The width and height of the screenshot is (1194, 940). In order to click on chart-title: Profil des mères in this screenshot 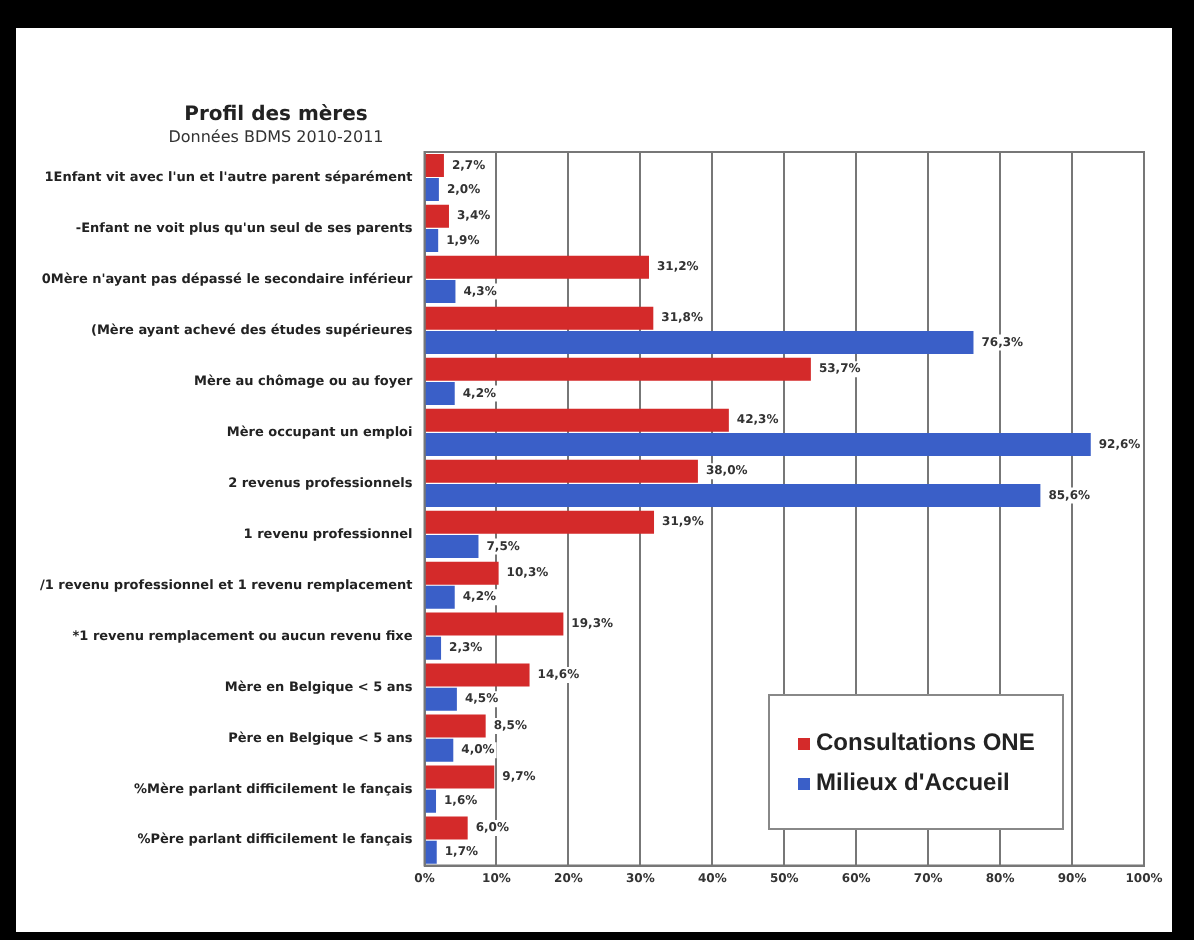, I will do `click(276, 115)`.